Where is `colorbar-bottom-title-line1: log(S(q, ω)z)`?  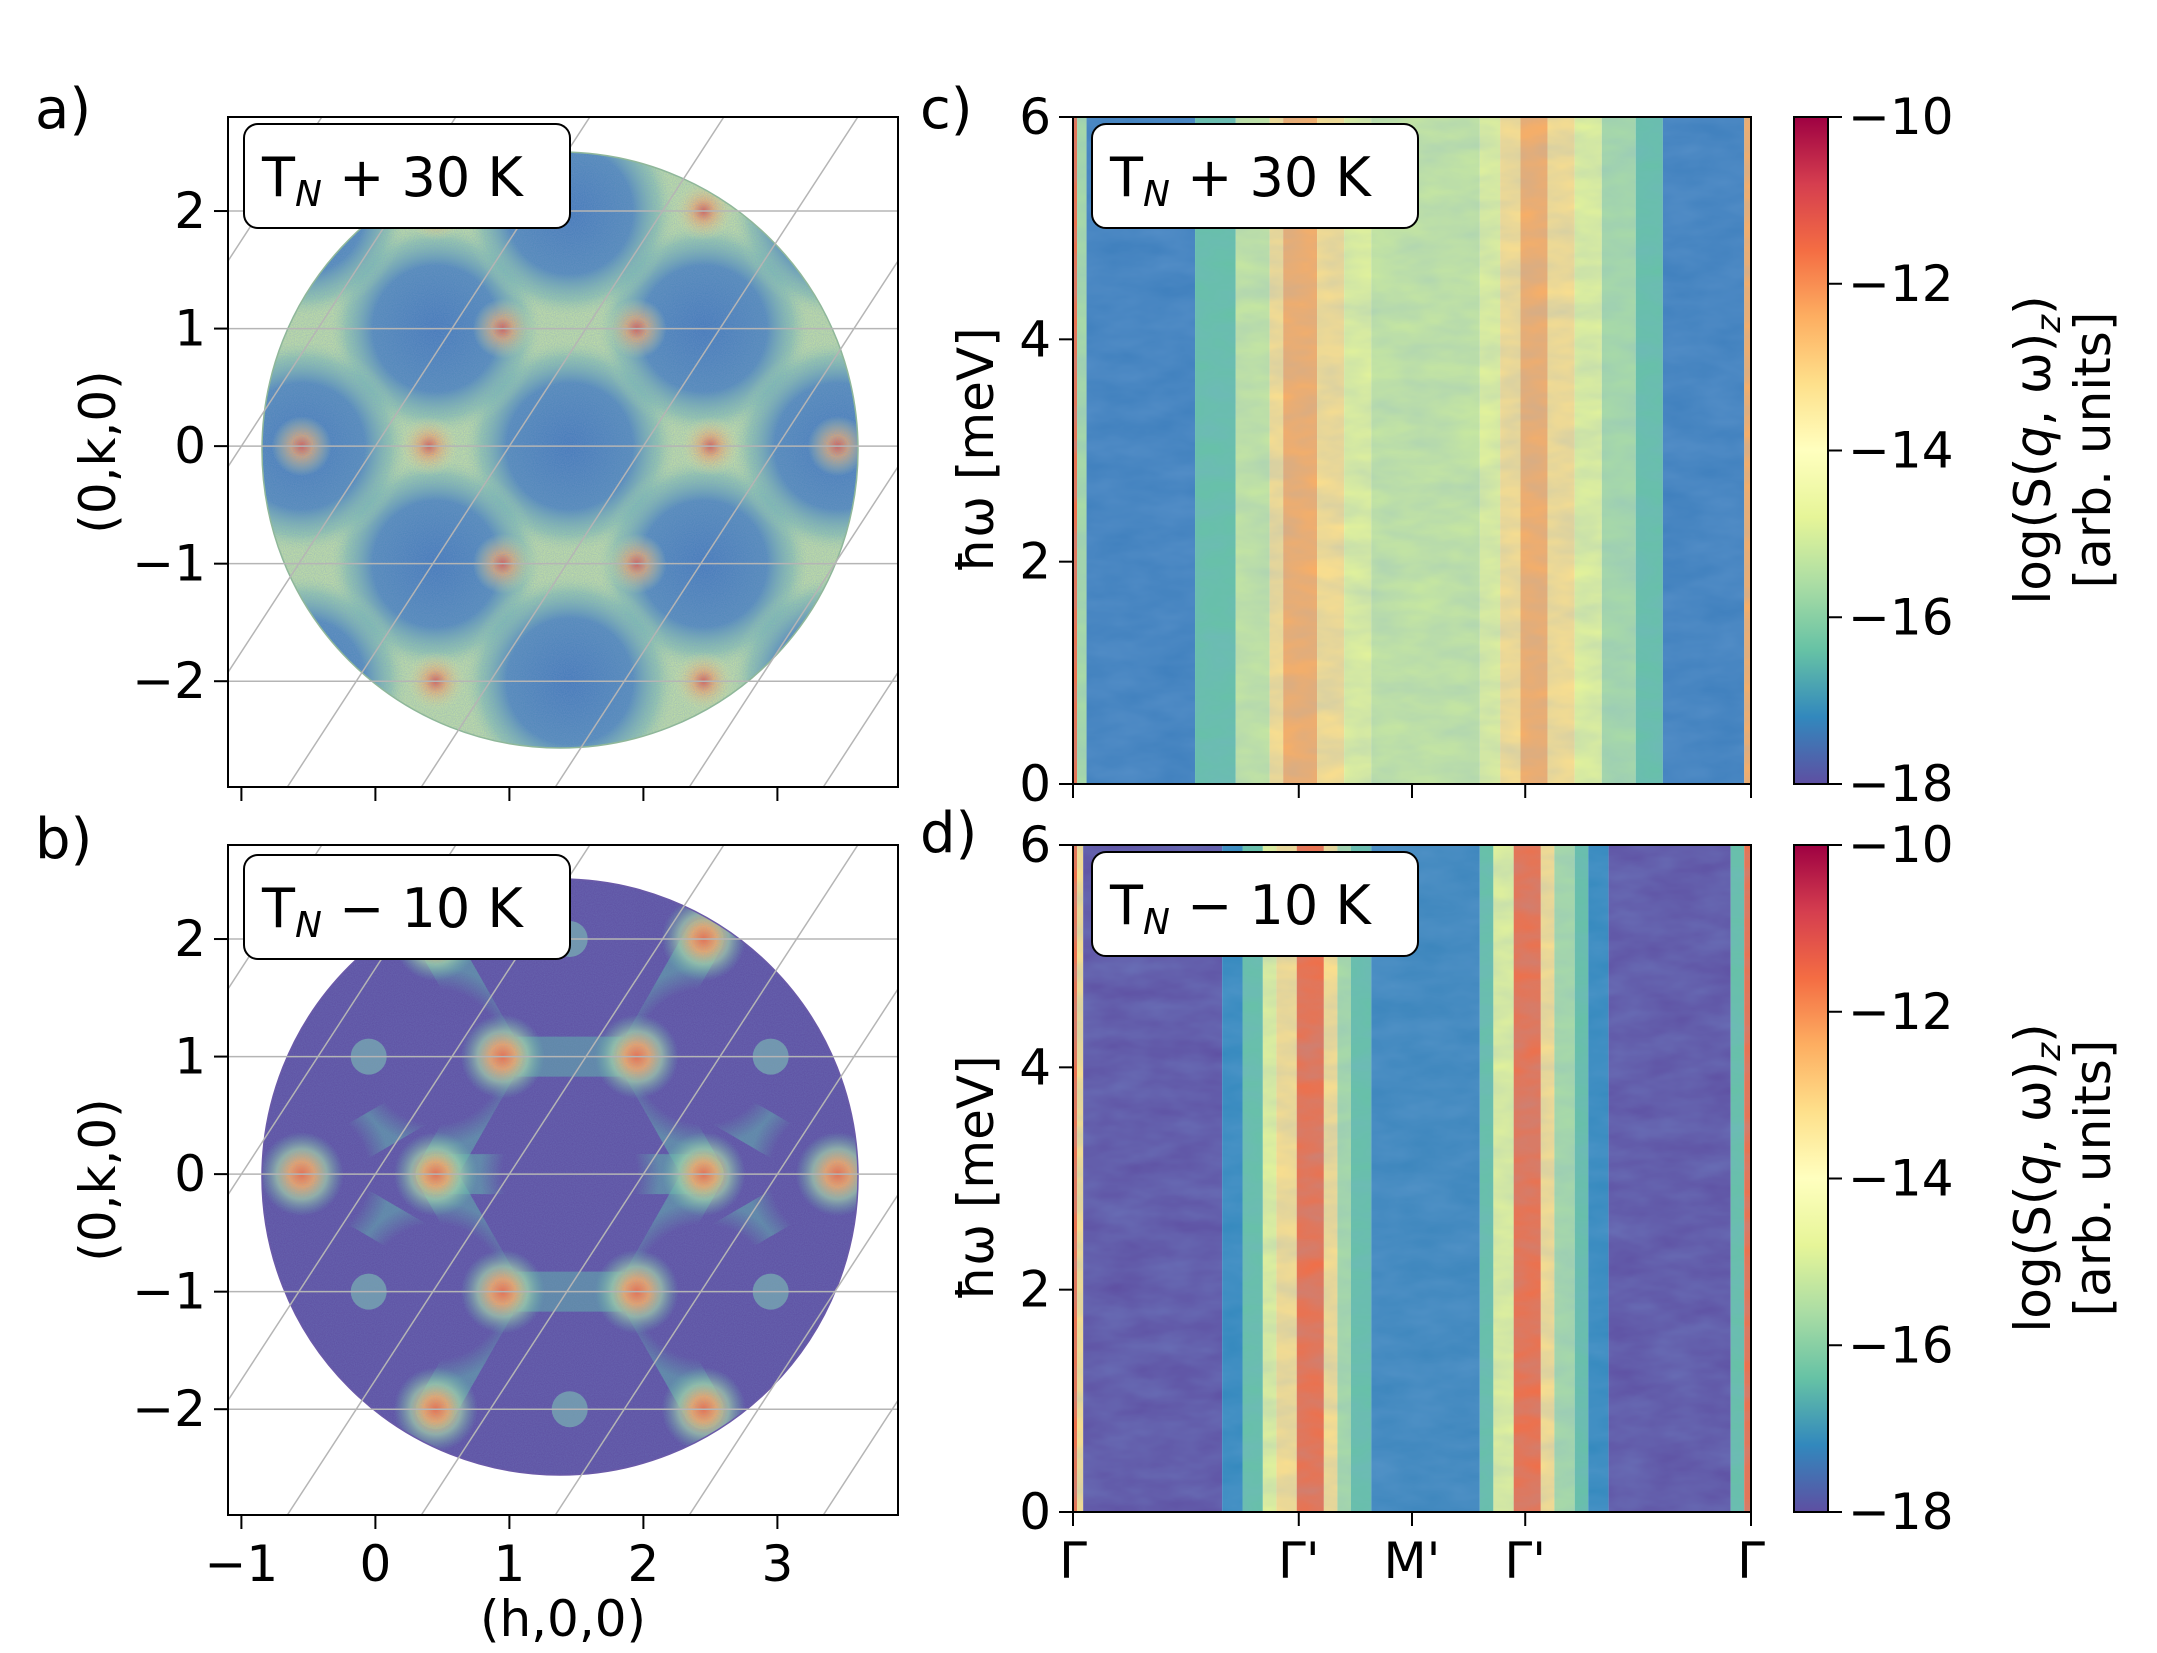 colorbar-bottom-title-line1: log(S(q, ω)z) is located at coordinates (2036, 1177).